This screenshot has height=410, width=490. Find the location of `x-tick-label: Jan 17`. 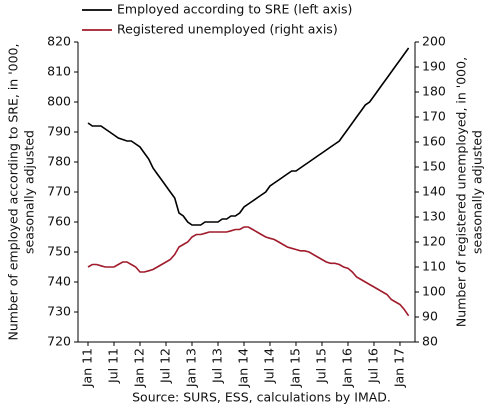

x-tick-label: Jan 17 is located at coordinates (398, 368).